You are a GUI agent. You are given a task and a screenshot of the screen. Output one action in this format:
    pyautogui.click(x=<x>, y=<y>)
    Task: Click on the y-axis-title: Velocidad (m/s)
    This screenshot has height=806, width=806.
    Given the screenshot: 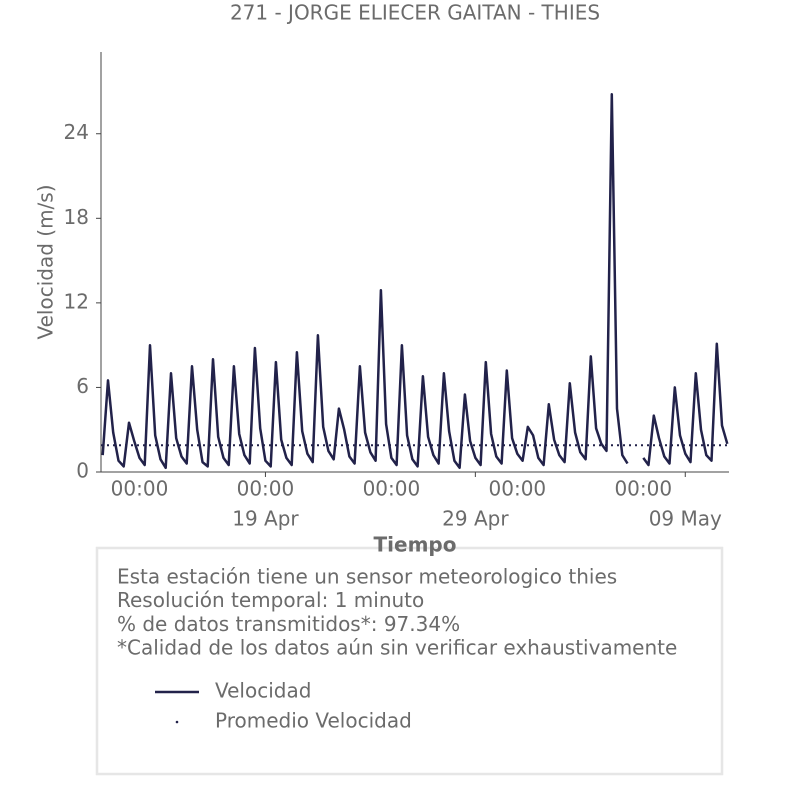 What is the action you would take?
    pyautogui.click(x=46, y=261)
    